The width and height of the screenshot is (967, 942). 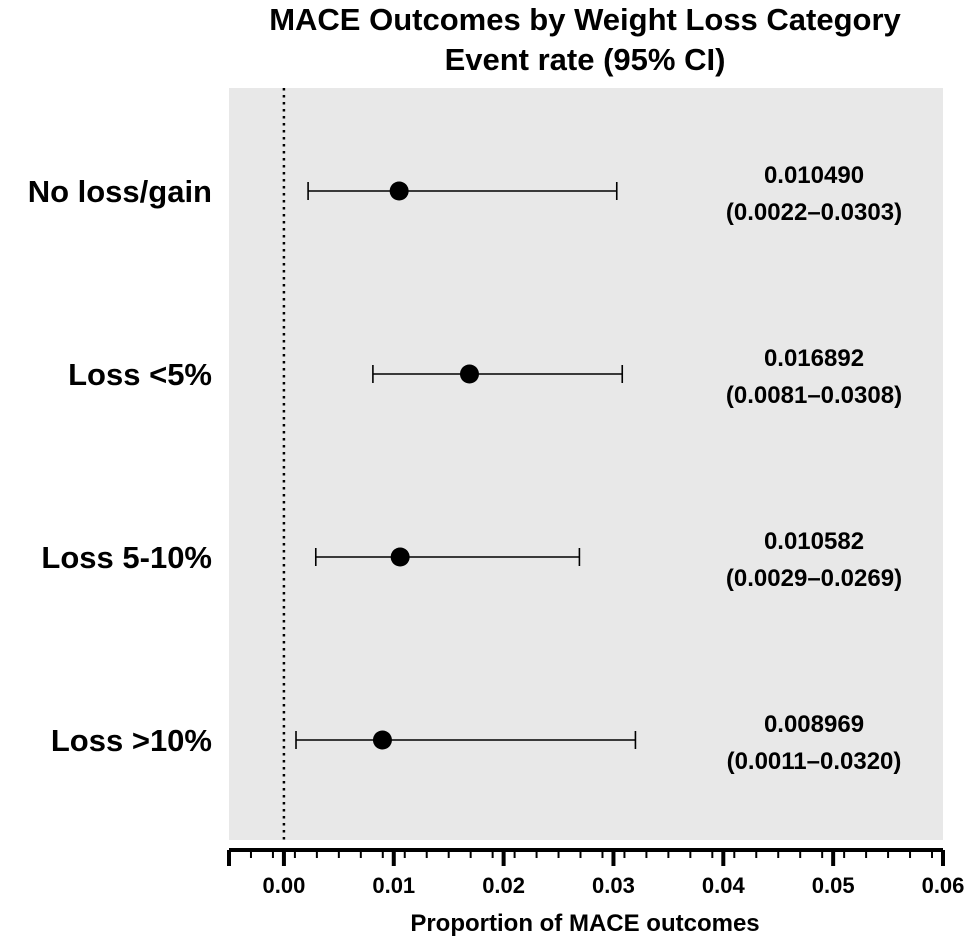 What do you see at coordinates (724, 885) in the screenshot?
I see `x-tick-label: 0.04` at bounding box center [724, 885].